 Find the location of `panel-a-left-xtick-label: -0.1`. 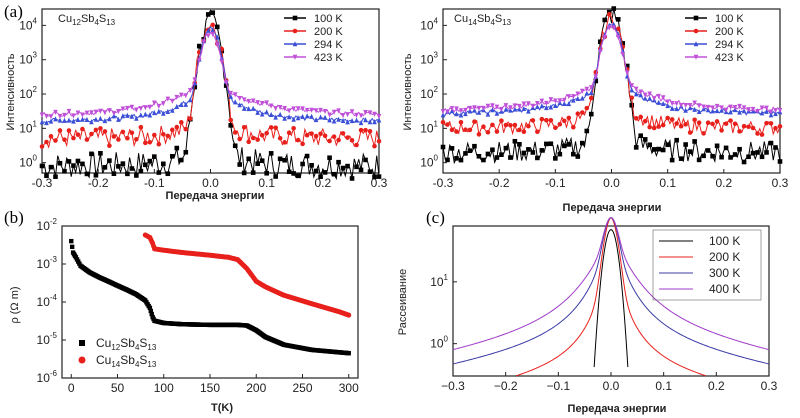

panel-a-left-xtick-label: -0.1 is located at coordinates (154, 183).